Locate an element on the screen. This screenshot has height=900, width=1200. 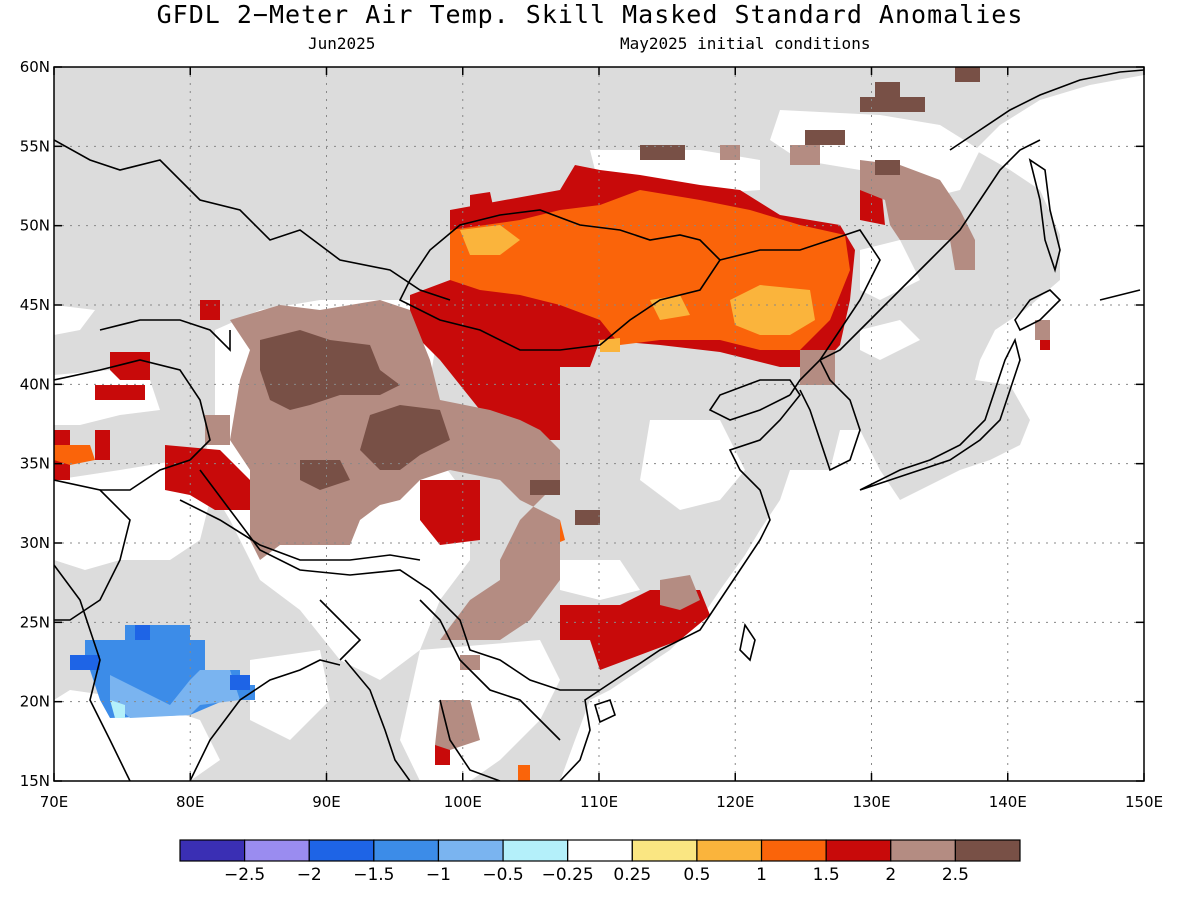
lat-tick-label: 40N is located at coordinates (35, 384).